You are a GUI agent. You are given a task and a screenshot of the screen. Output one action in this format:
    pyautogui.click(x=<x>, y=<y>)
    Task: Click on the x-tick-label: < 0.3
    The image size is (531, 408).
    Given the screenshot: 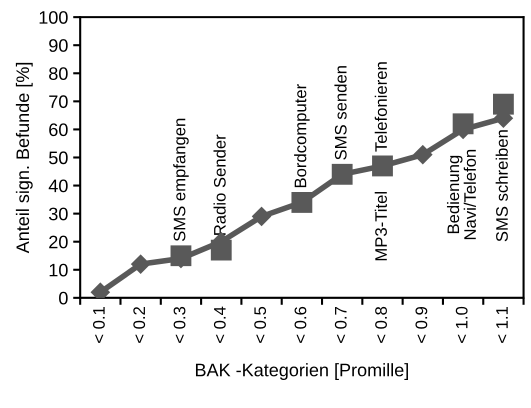 What is the action you would take?
    pyautogui.click(x=180, y=324)
    